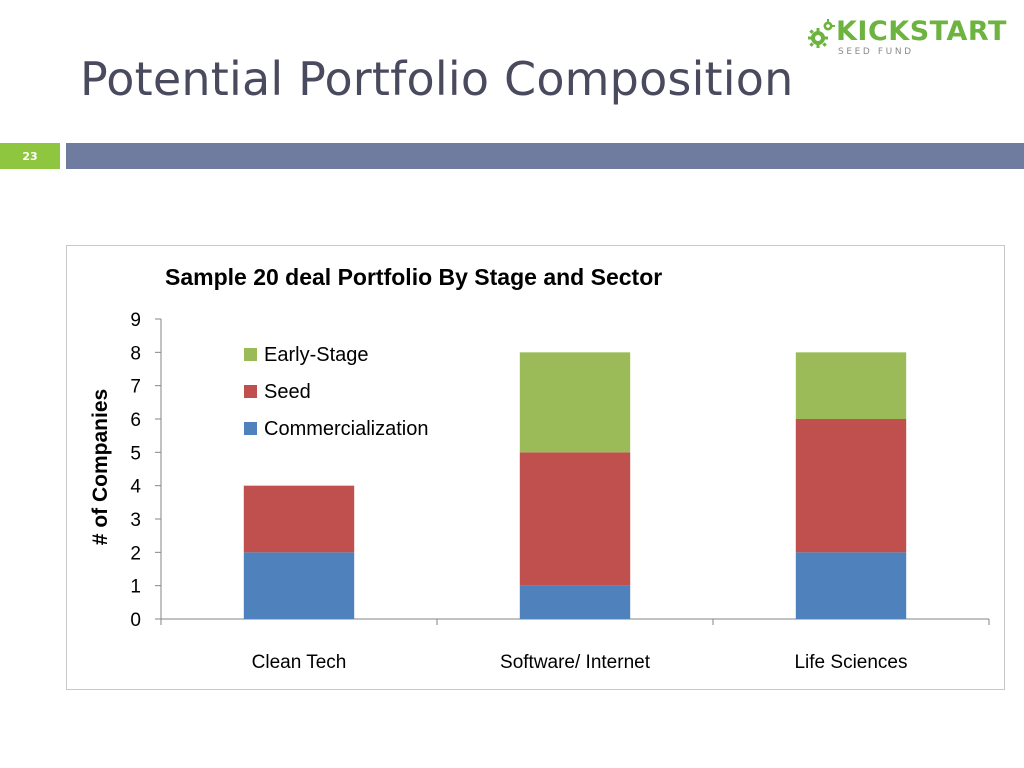 The width and height of the screenshot is (1024, 768). Describe the element at coordinates (135, 553) in the screenshot. I see `y-tick-label: 2` at that location.